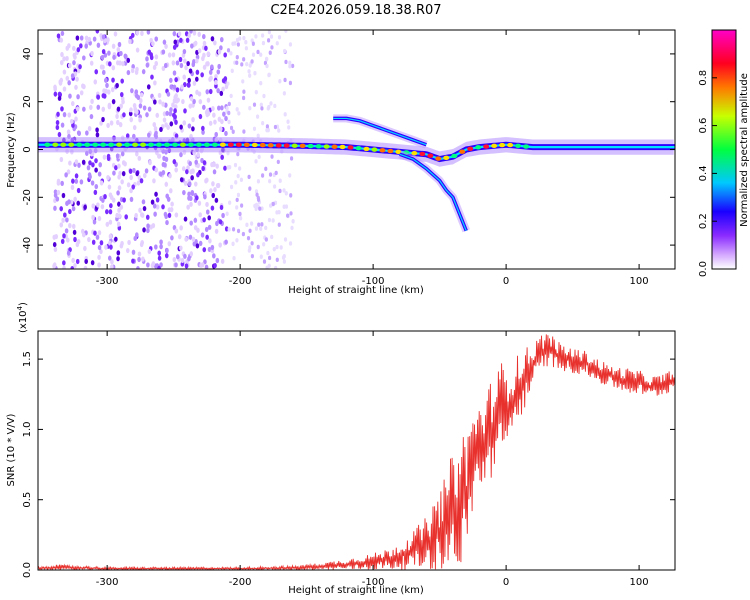 This screenshot has width=750, height=600. I want to click on snr-x-label: Height of straight line (km), so click(356, 590).